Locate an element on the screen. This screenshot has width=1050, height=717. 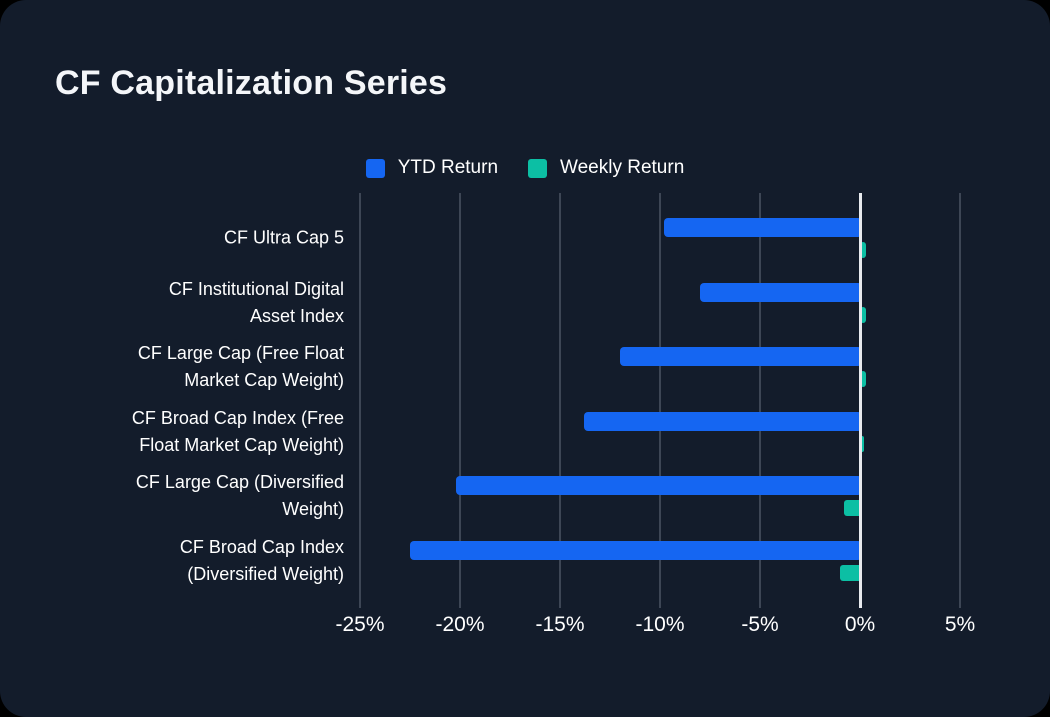
x-tick-label: 0% is located at coordinates (860, 624).